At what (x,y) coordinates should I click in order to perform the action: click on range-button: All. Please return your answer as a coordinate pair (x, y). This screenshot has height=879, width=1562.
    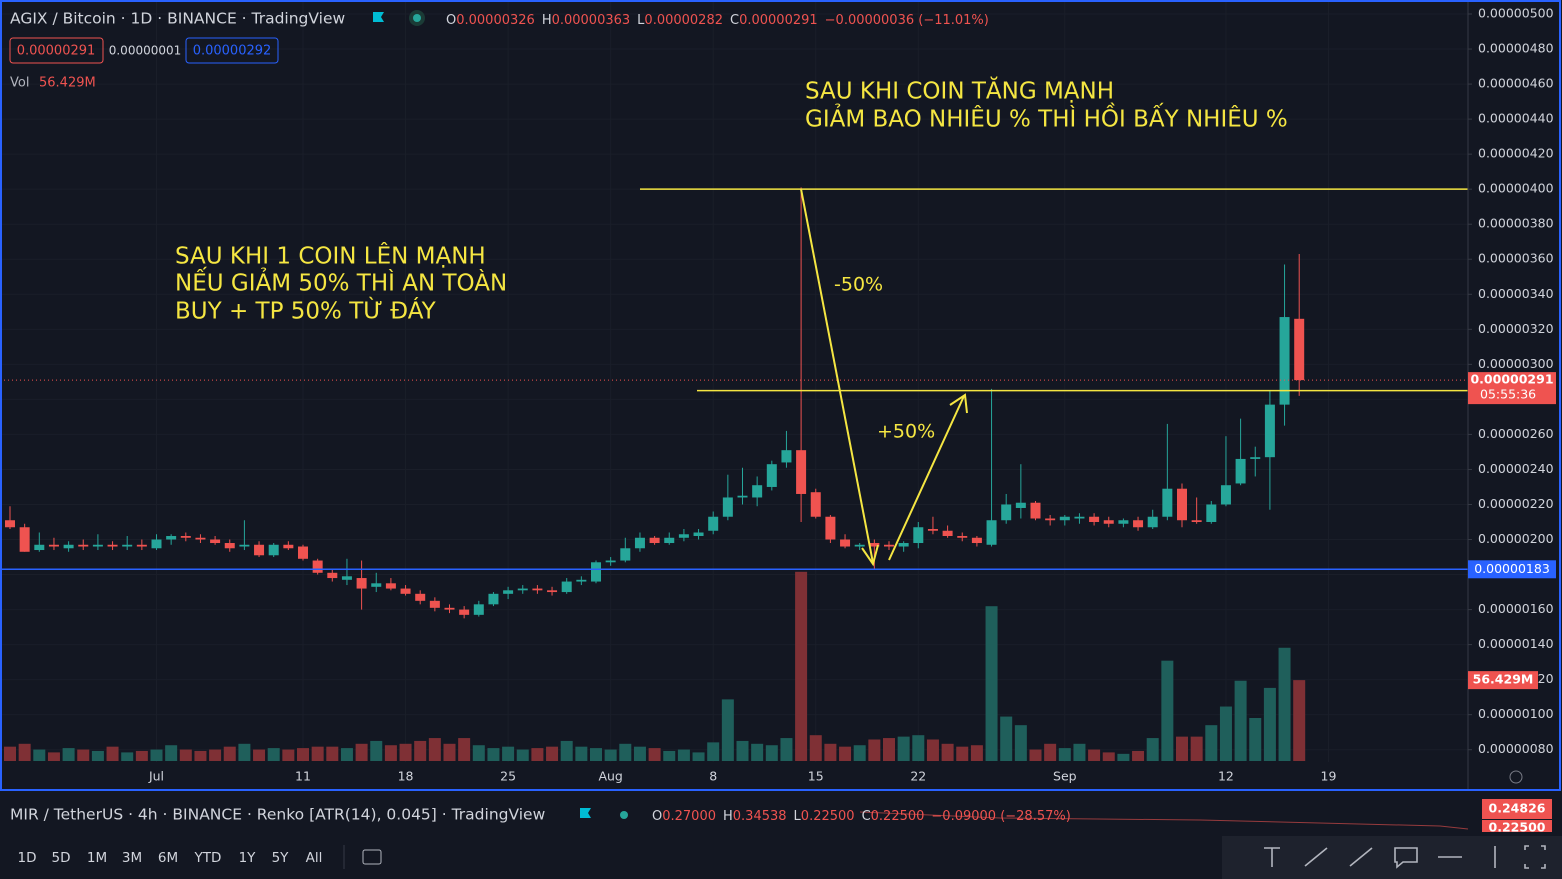
    Looking at the image, I should click on (314, 858).